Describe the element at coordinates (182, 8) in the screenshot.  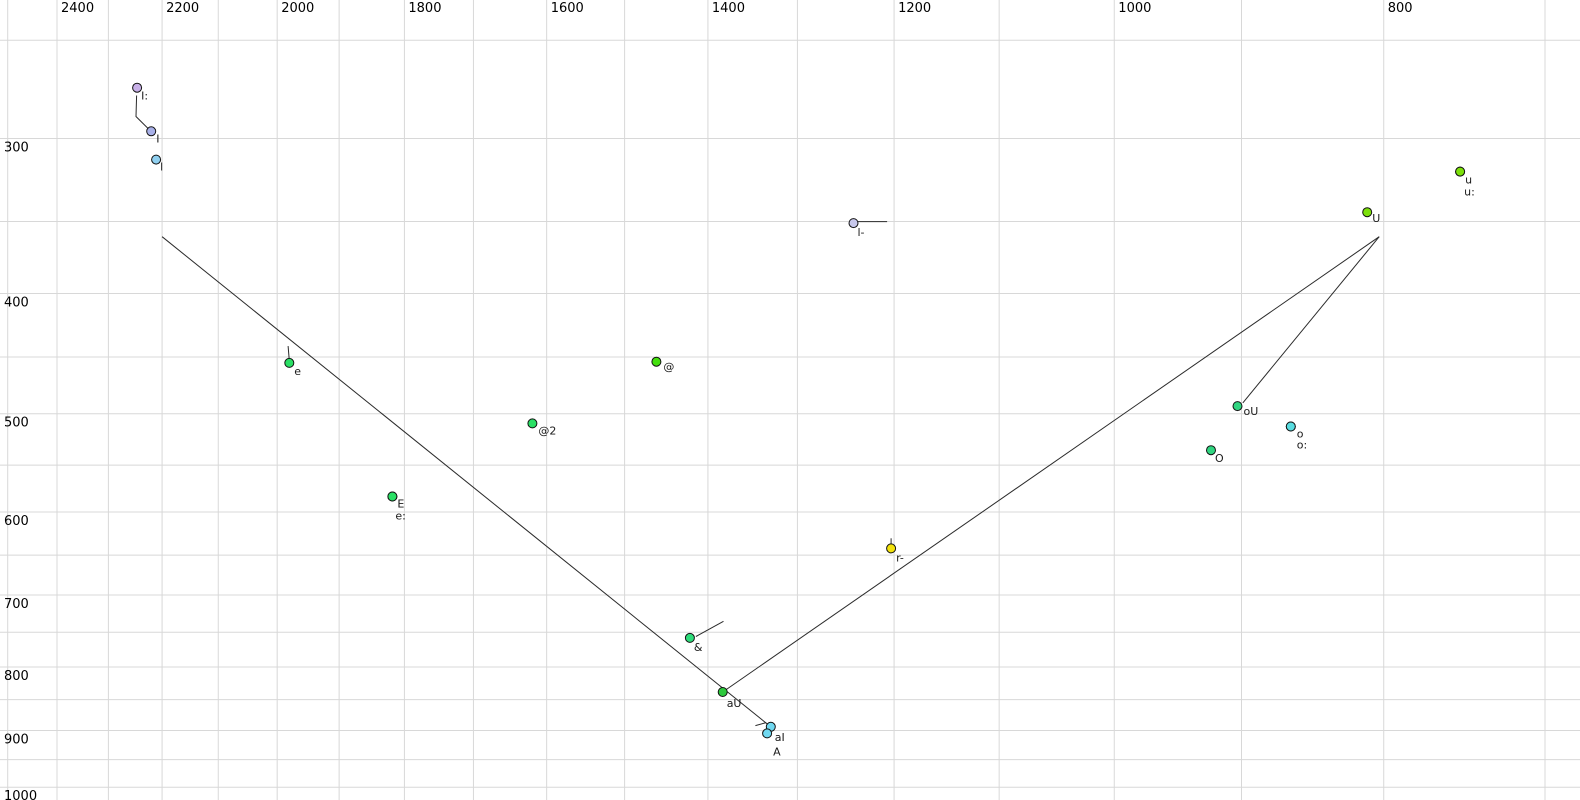
I see `x-axis-tick-label: 2200` at that location.